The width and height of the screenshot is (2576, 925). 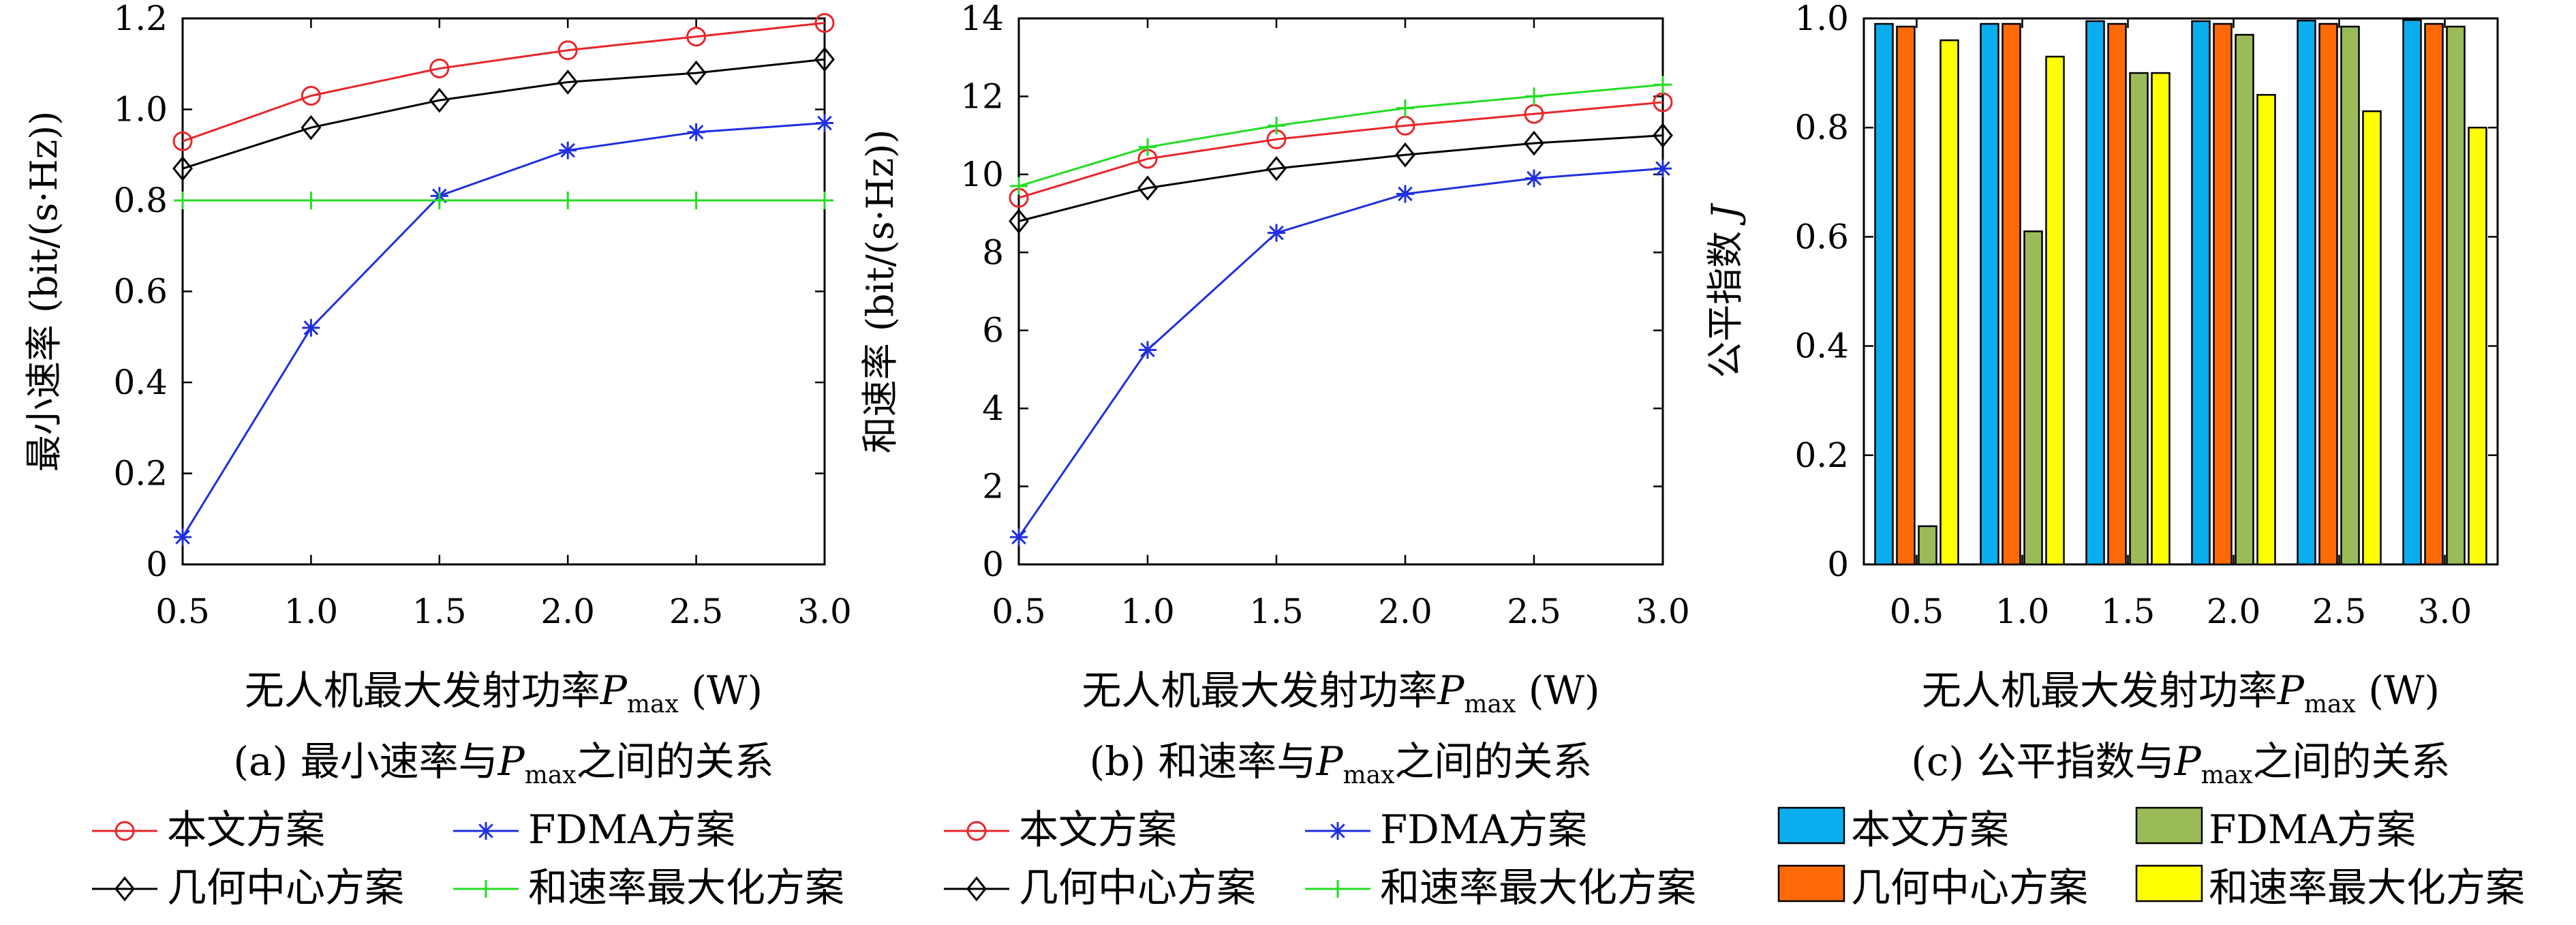 I want to click on legend-item: 几何中心方案, so click(x=248, y=887).